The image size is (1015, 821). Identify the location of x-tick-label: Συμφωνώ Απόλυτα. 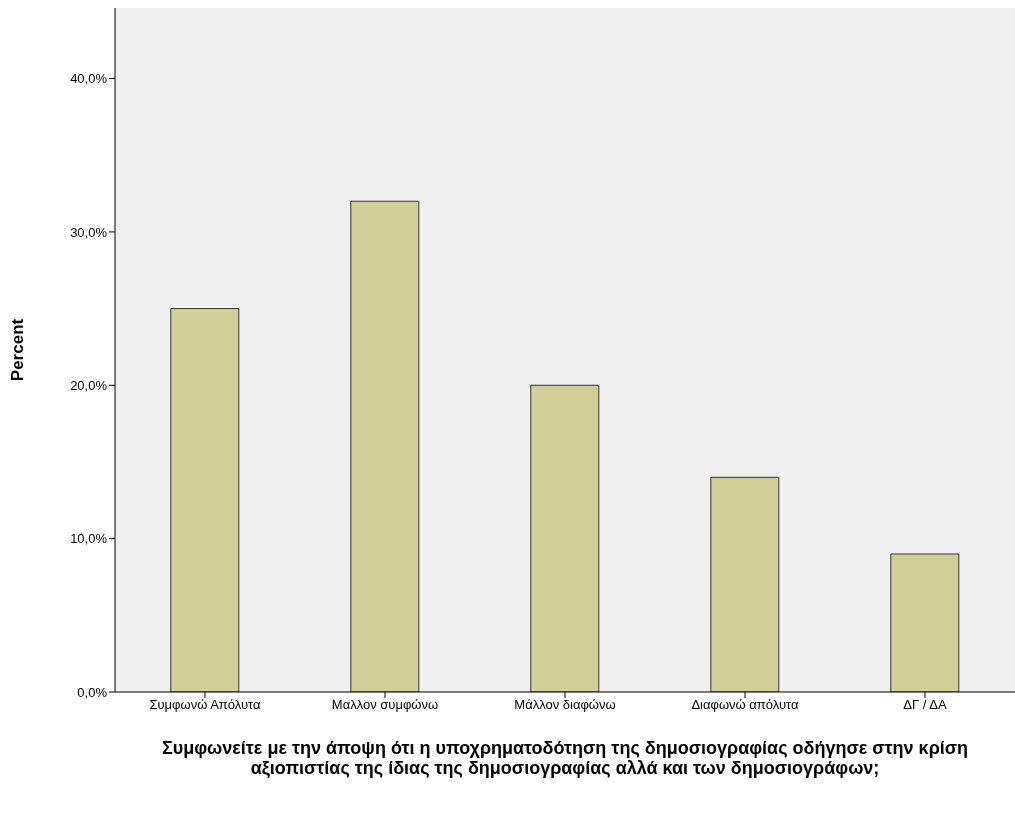
(205, 705).